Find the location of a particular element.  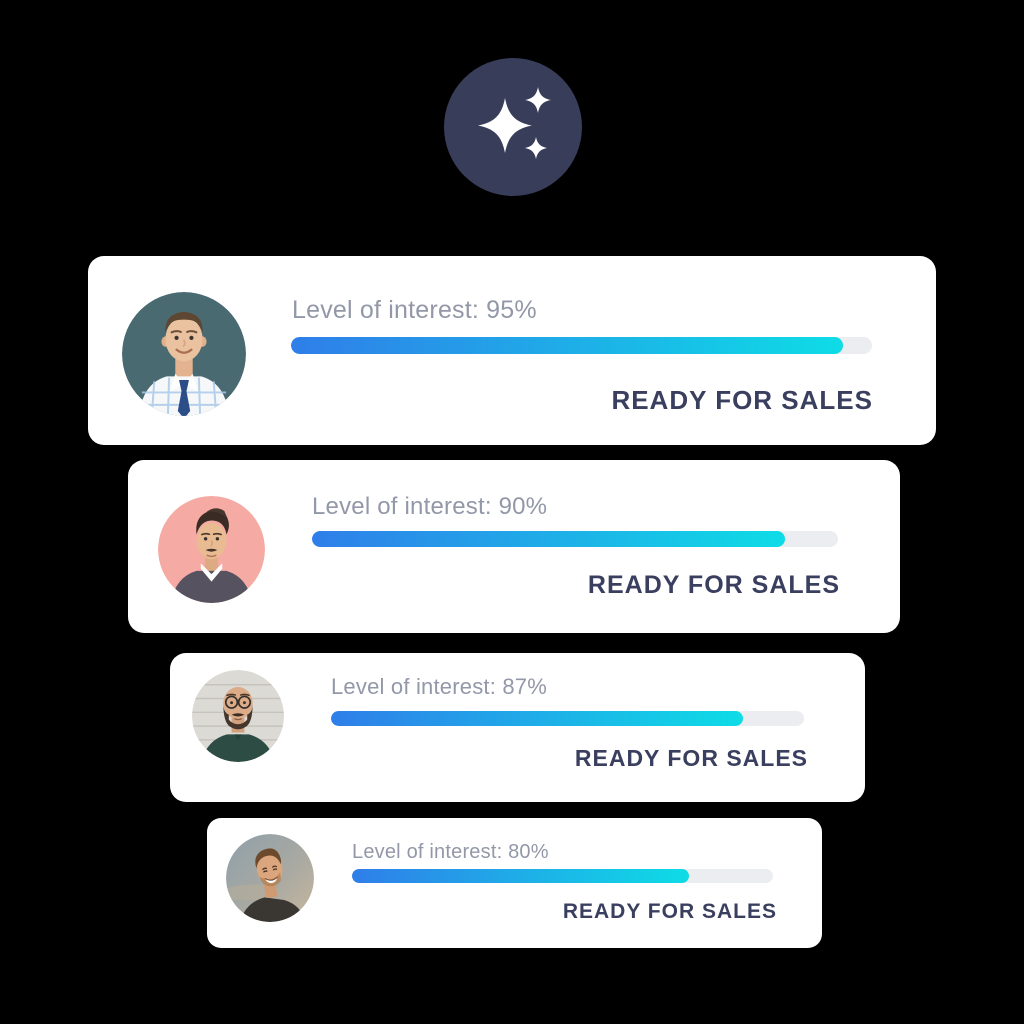

interest-label: Level of interest: 80% is located at coordinates (450, 852).